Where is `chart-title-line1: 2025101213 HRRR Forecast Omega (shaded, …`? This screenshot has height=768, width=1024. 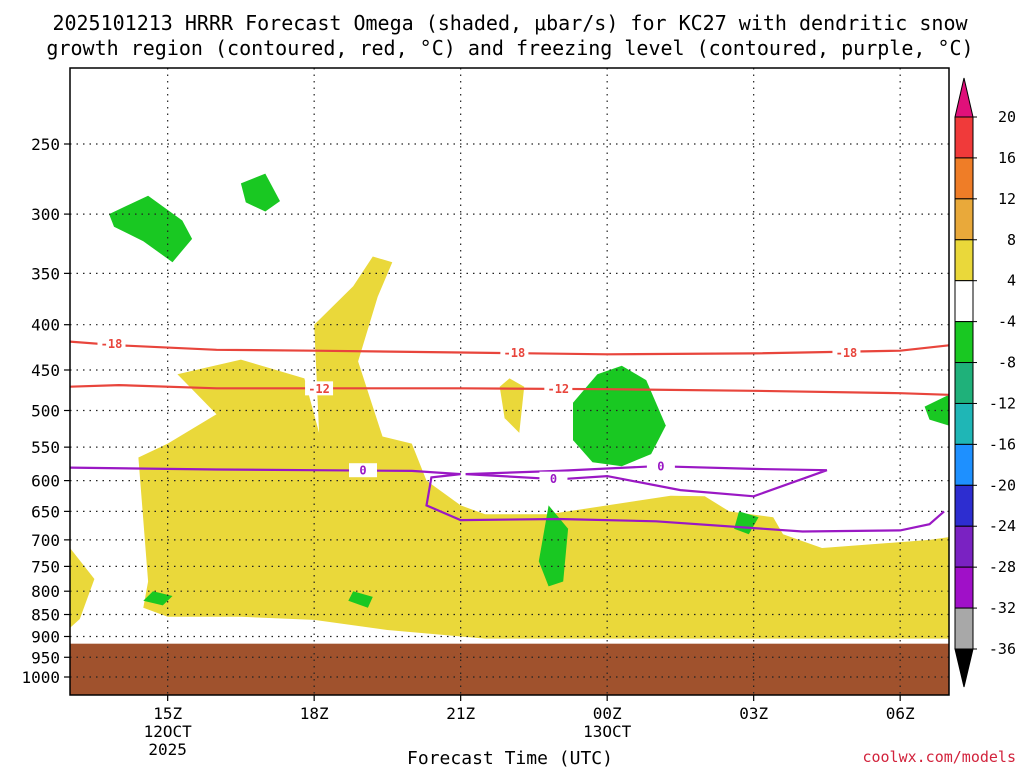 chart-title-line1: 2025101213 HRRR Forecast Omega (shaded, … is located at coordinates (510, 23).